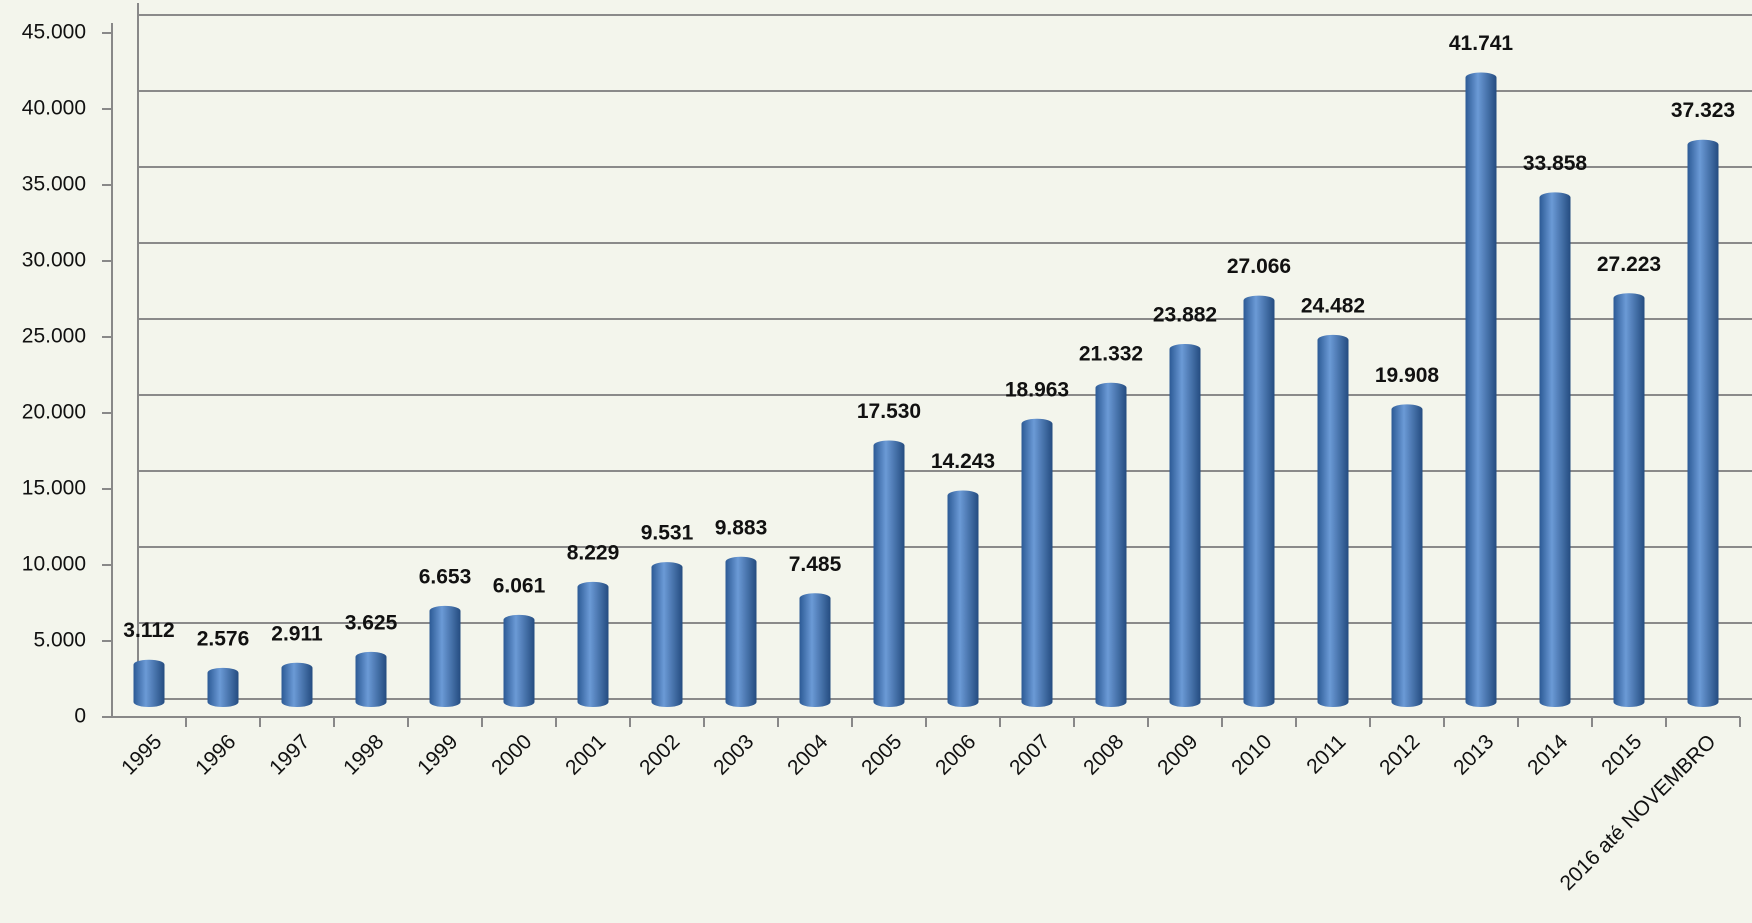  Describe the element at coordinates (881, 754) in the screenshot. I see `x-tick-label: 2005` at that location.